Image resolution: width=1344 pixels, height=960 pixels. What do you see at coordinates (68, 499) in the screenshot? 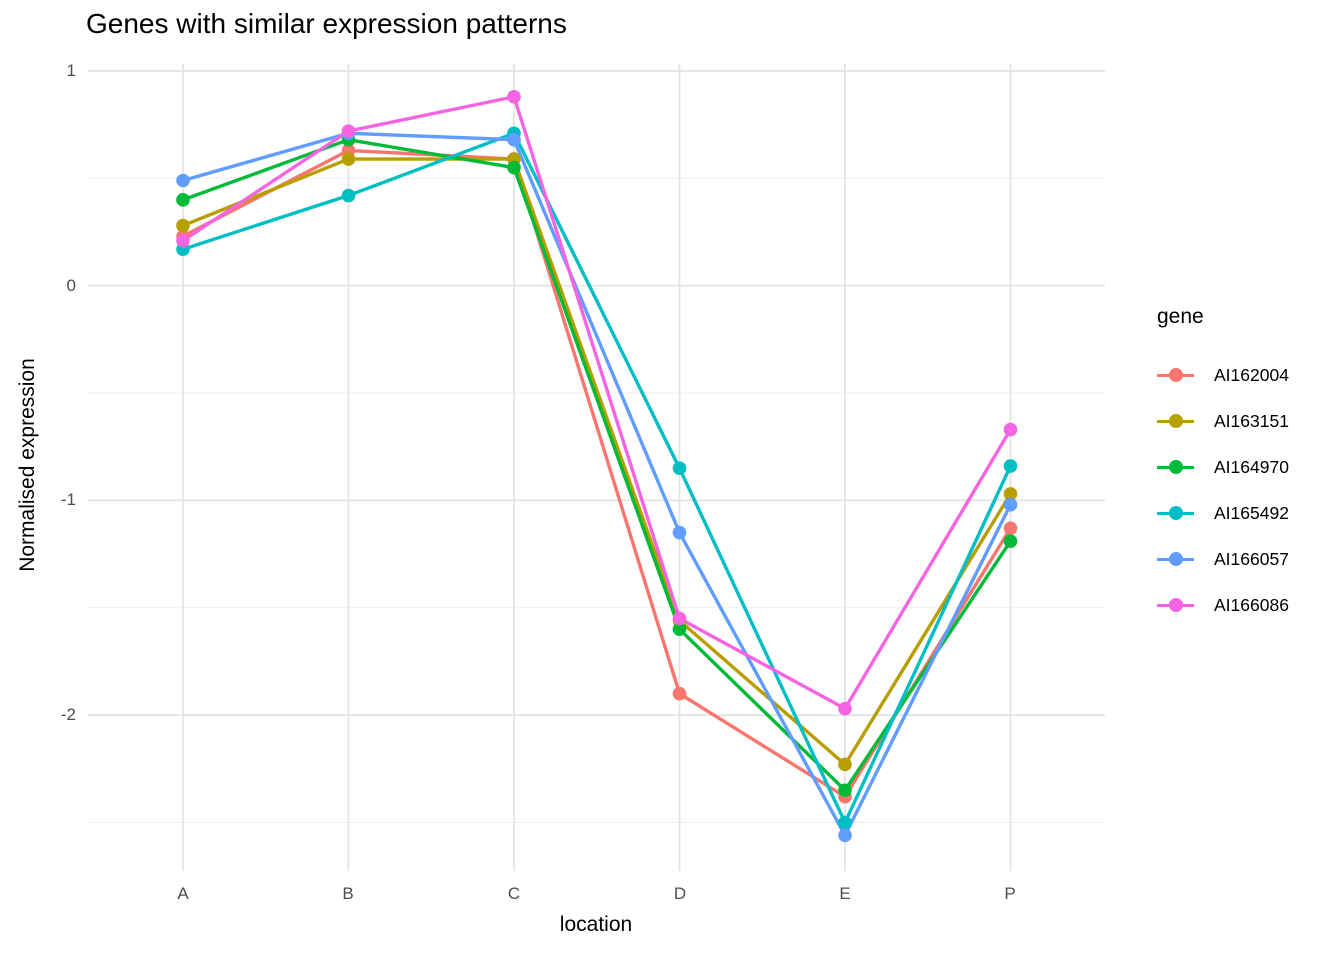
I see `y-tick-label-neg1: -1` at bounding box center [68, 499].